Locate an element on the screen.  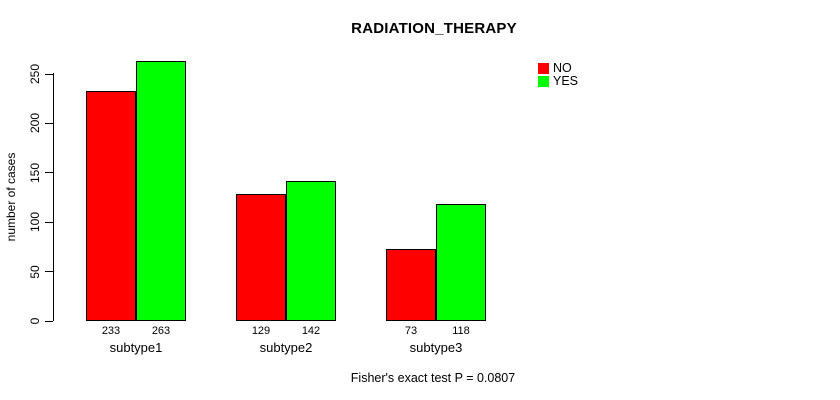
y-tick-label: 250 is located at coordinates (35, 74).